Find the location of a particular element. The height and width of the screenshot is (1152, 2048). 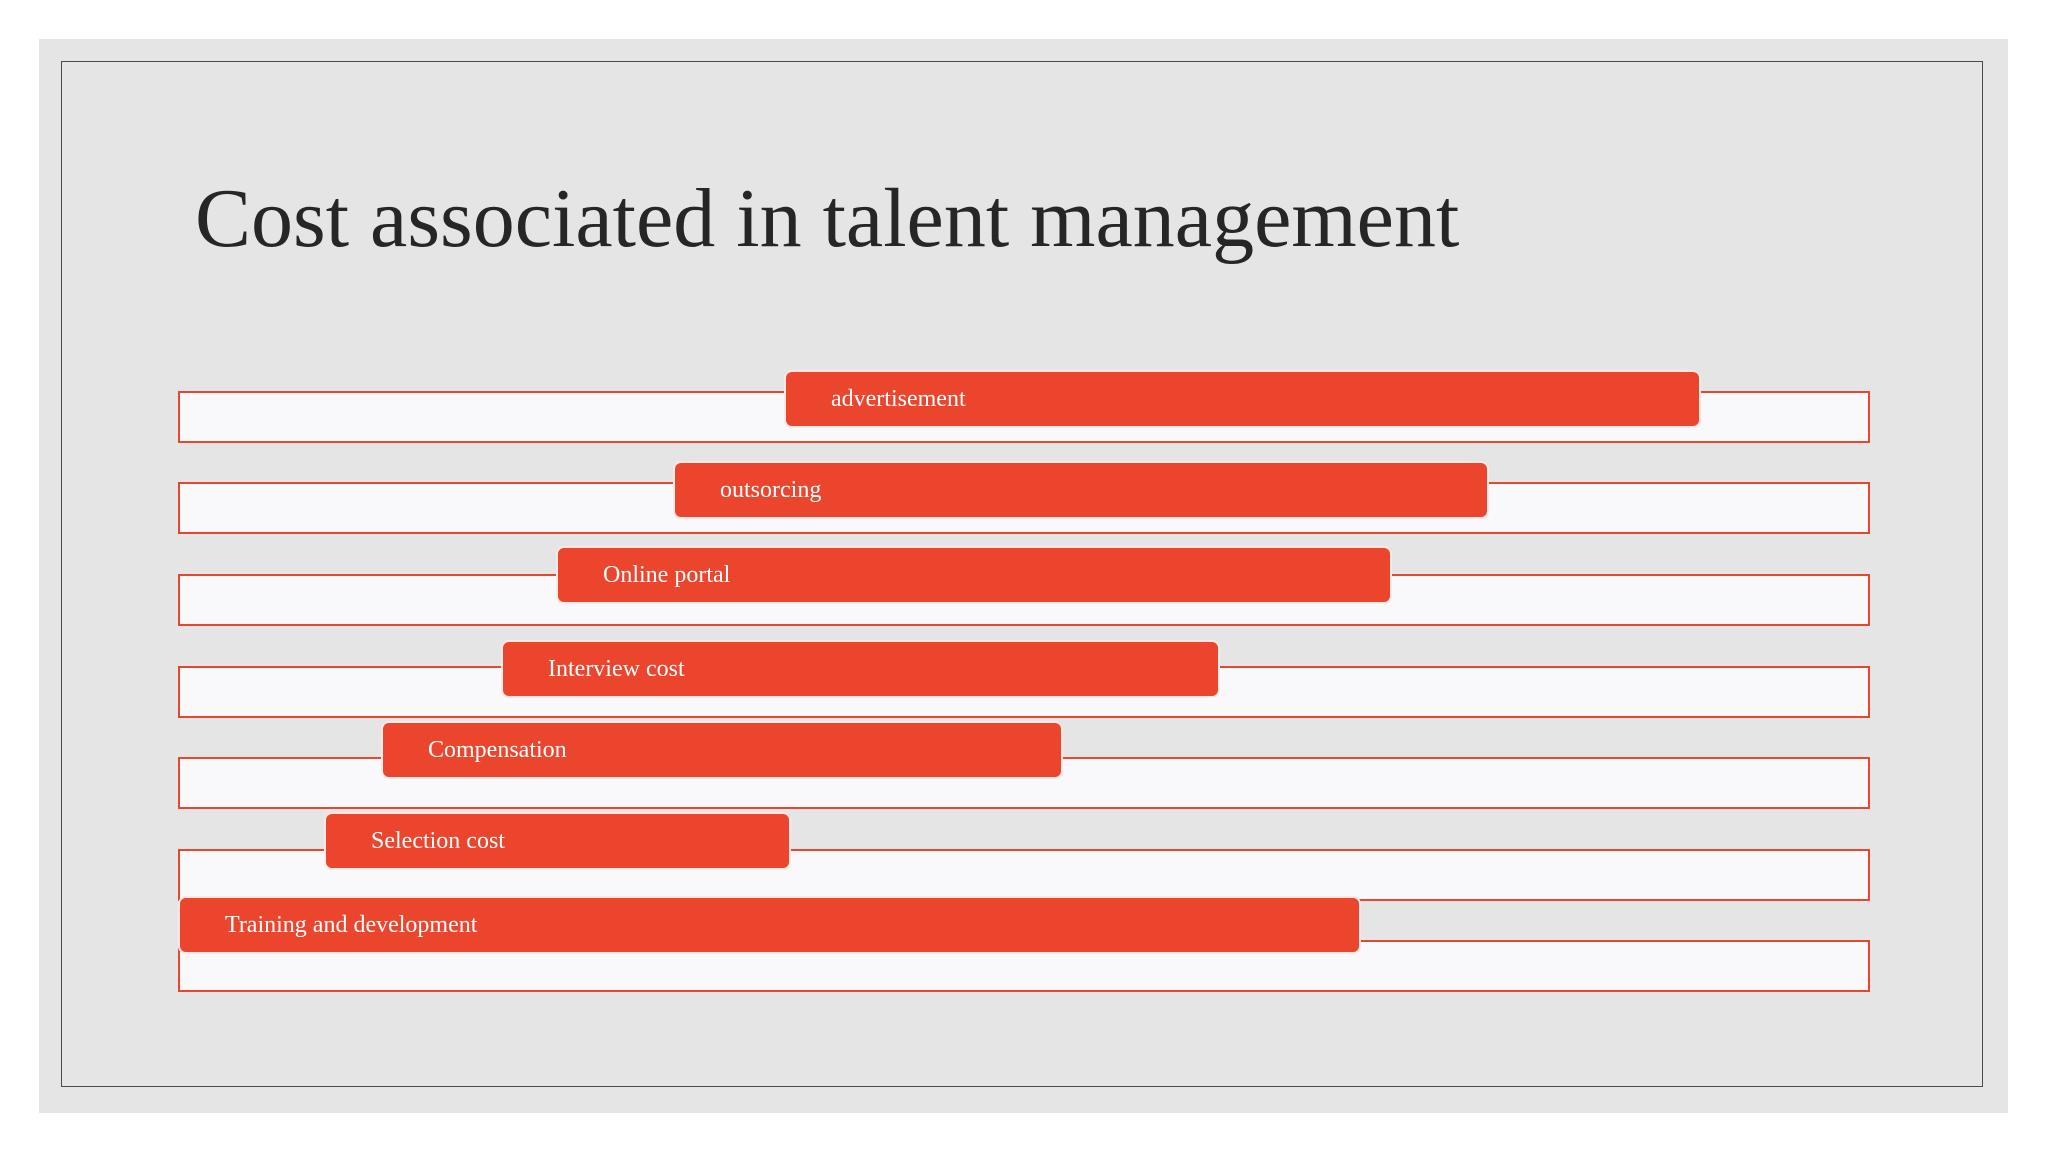

item-selection-cost: Selection cost is located at coordinates (557, 841).